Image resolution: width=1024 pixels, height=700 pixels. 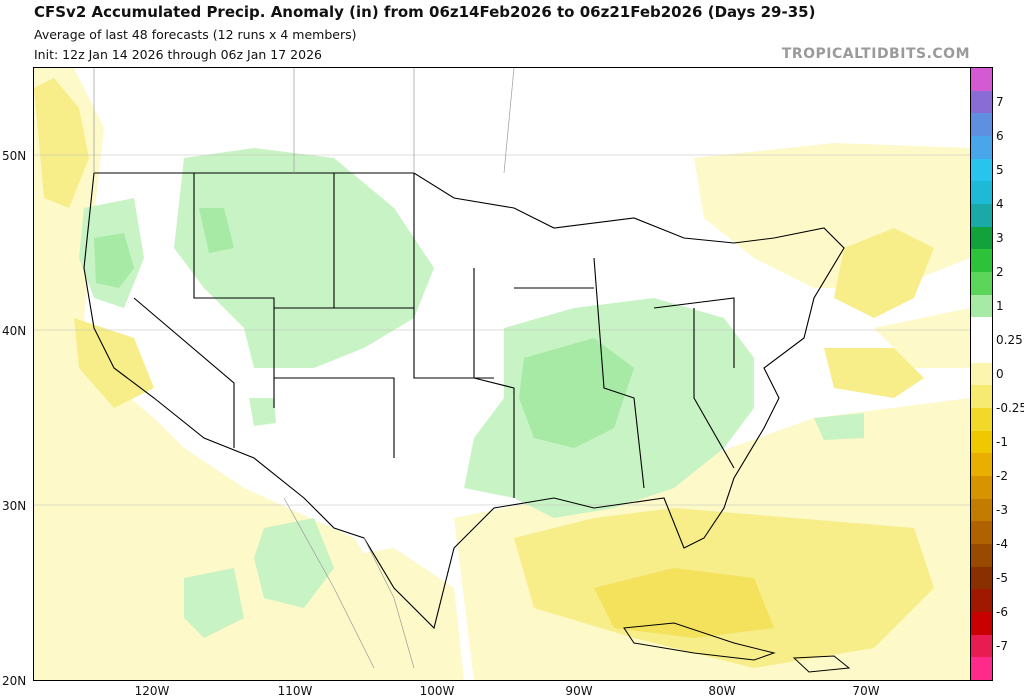 I want to click on colorbar-label: -2, so click(x=1002, y=476).